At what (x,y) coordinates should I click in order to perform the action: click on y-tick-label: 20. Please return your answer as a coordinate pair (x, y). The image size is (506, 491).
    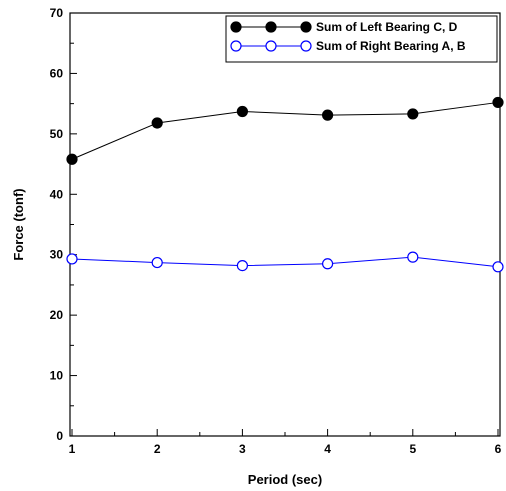
    Looking at the image, I should click on (57, 315).